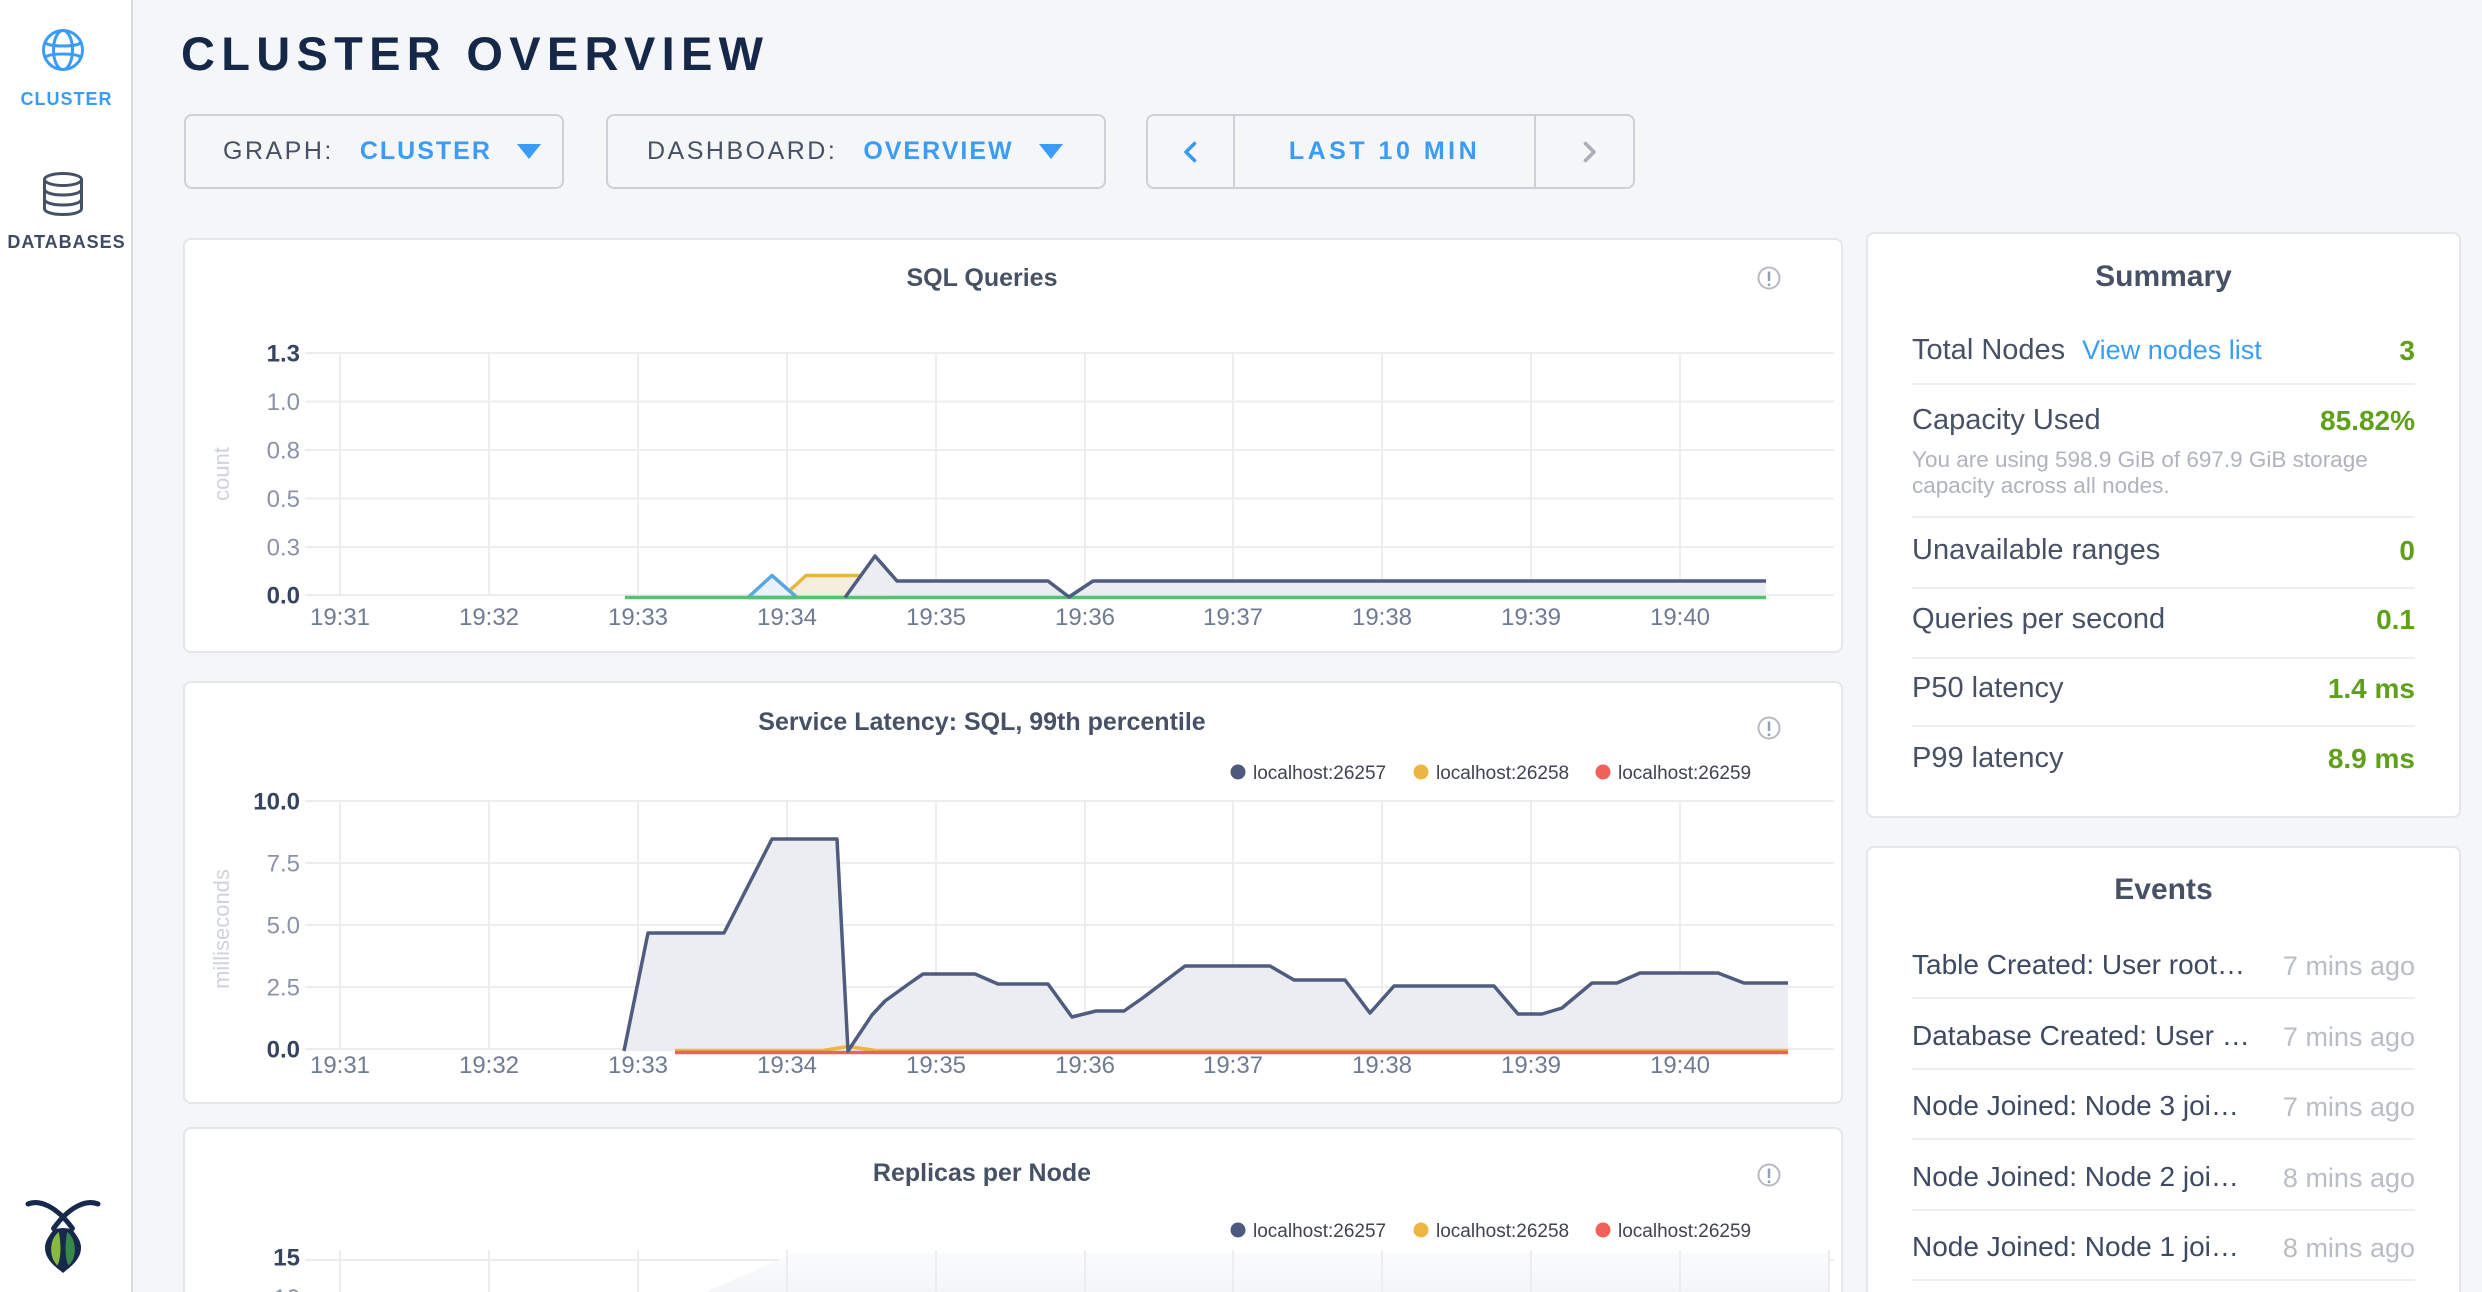 Image resolution: width=2482 pixels, height=1292 pixels. What do you see at coordinates (286, 1258) in the screenshot?
I see `svg-text: 15` at bounding box center [286, 1258].